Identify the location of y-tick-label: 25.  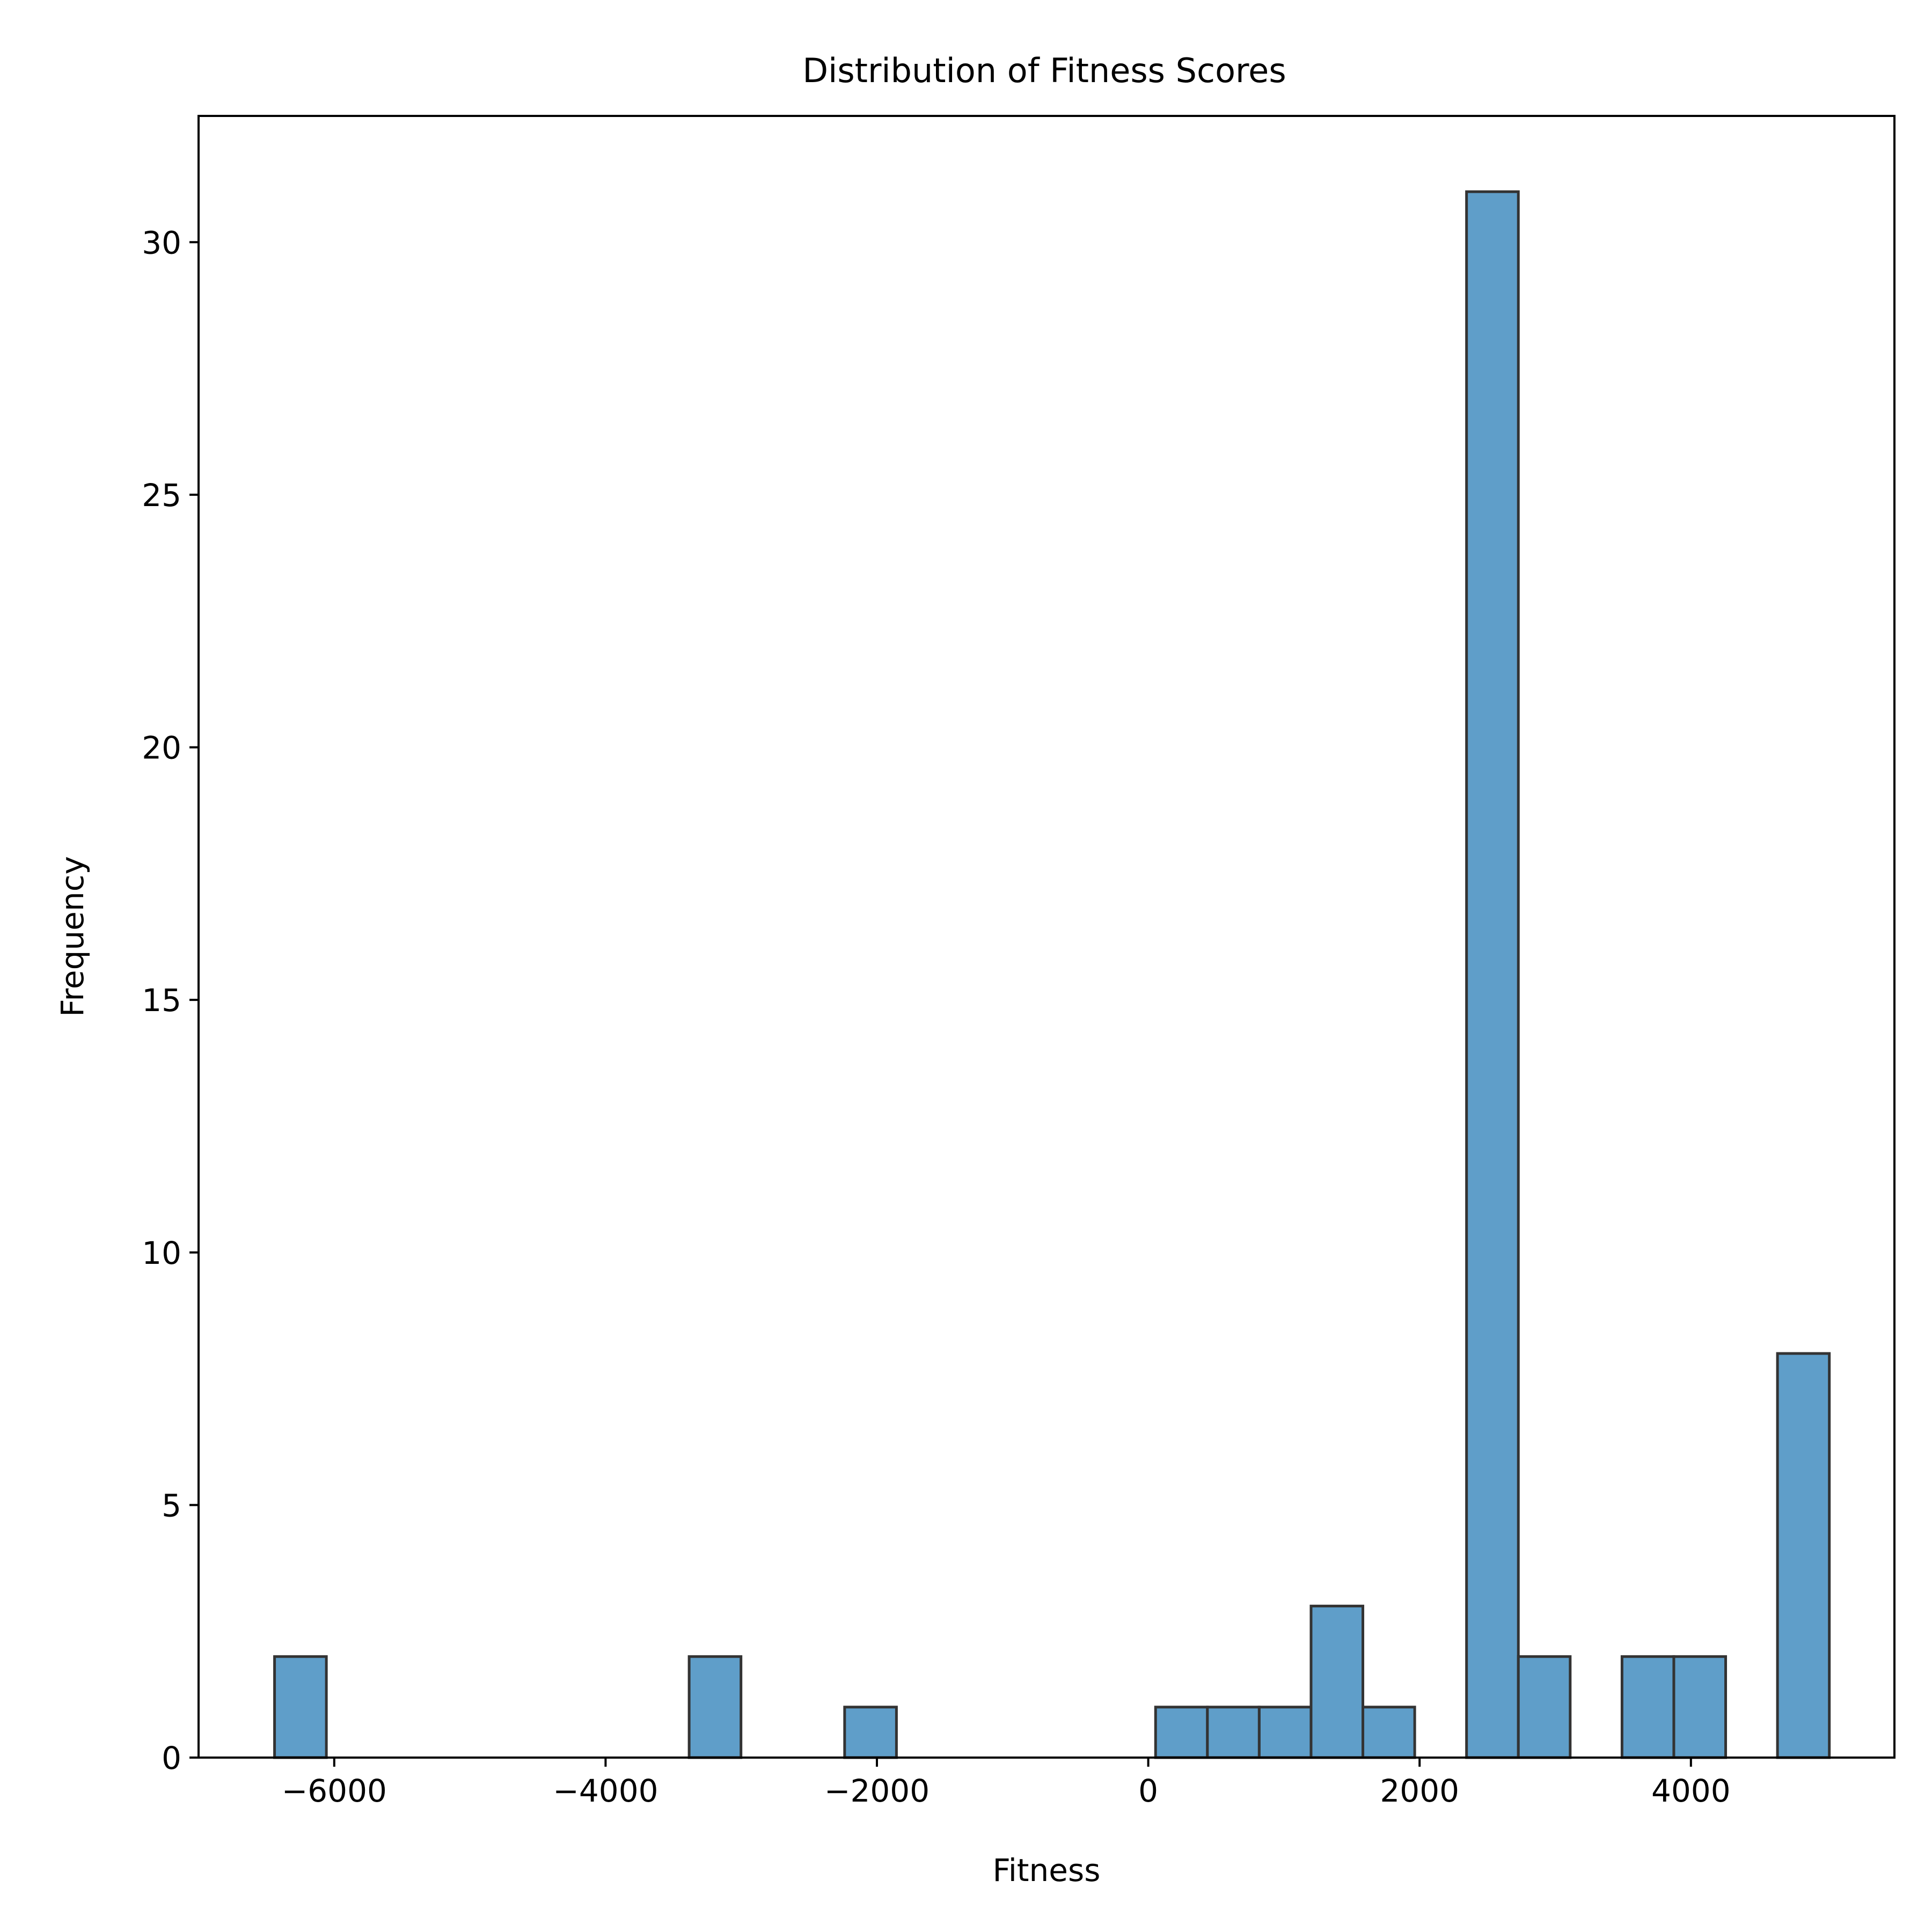
(161, 495).